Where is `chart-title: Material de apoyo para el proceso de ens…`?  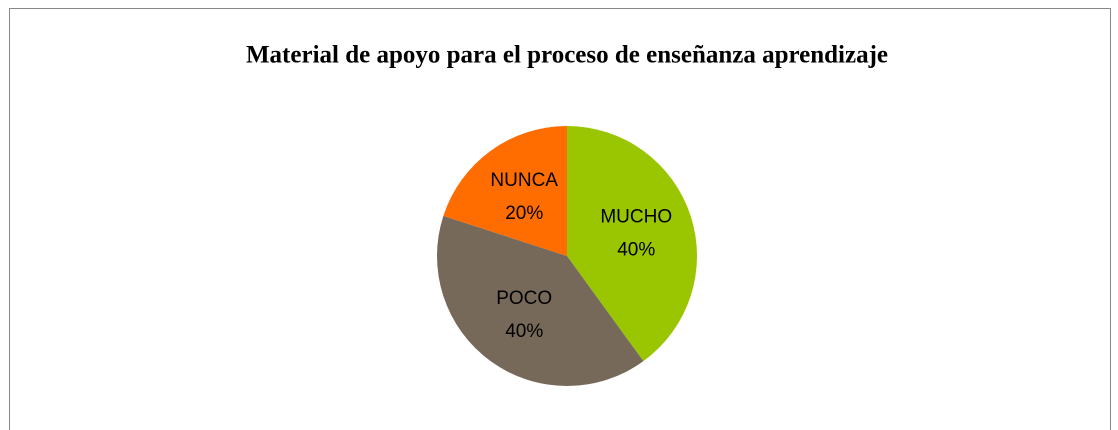
chart-title: Material de apoyo para el proceso de ens… is located at coordinates (567, 55).